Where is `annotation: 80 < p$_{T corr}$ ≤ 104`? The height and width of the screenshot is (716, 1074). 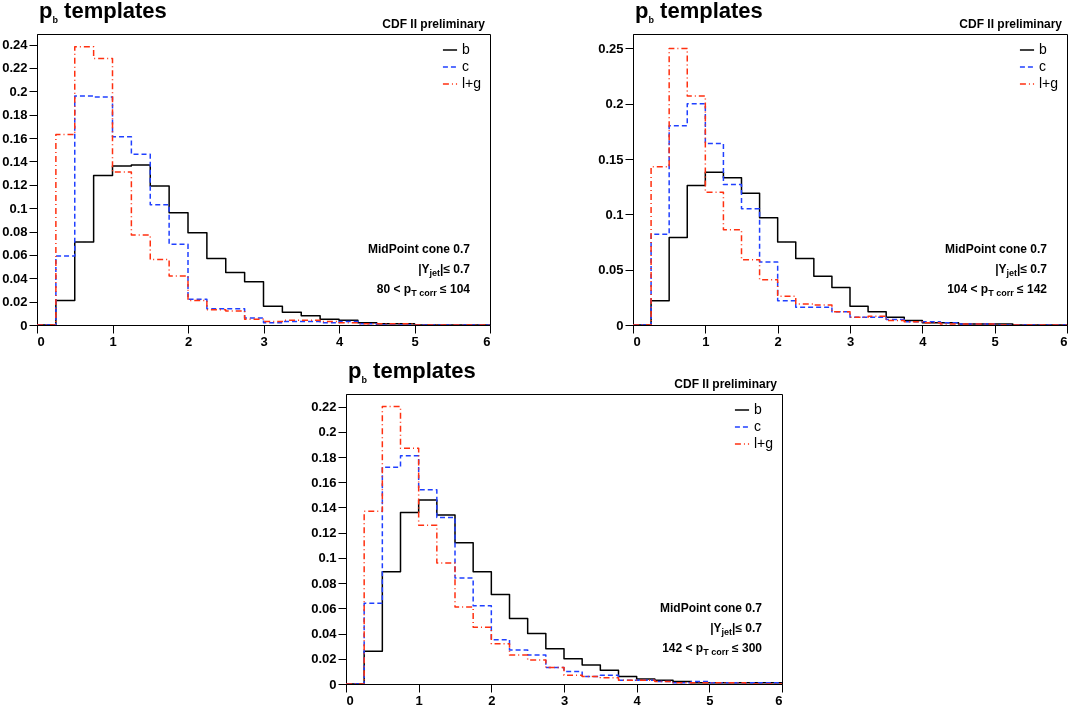 annotation: 80 < p$_{T corr}$ ≤ 104 is located at coordinates (422, 291).